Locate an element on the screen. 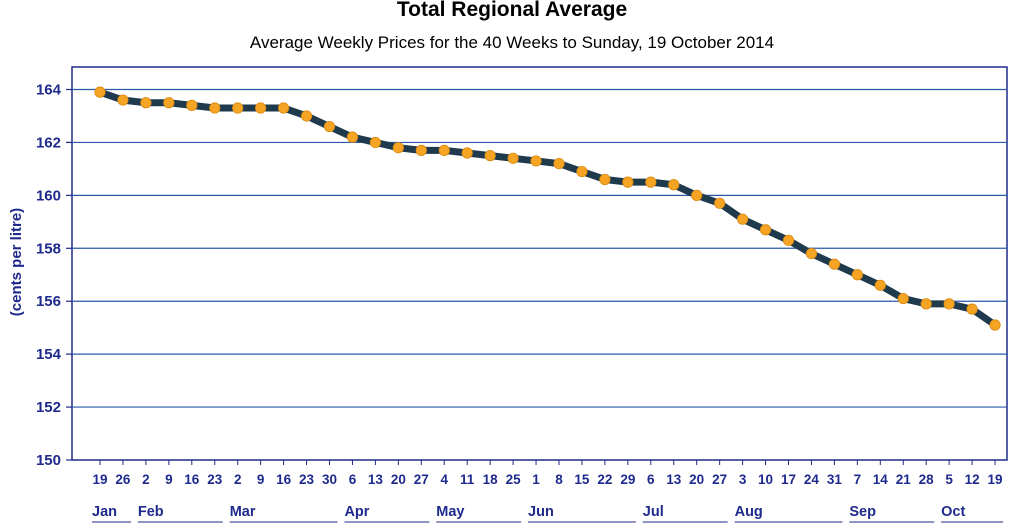  month-label: Mar is located at coordinates (243, 512).